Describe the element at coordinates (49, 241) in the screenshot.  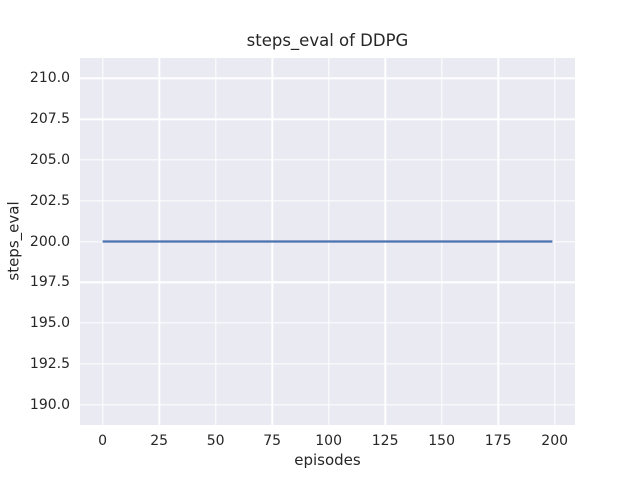
I see `y-tick-label: 200.0` at that location.